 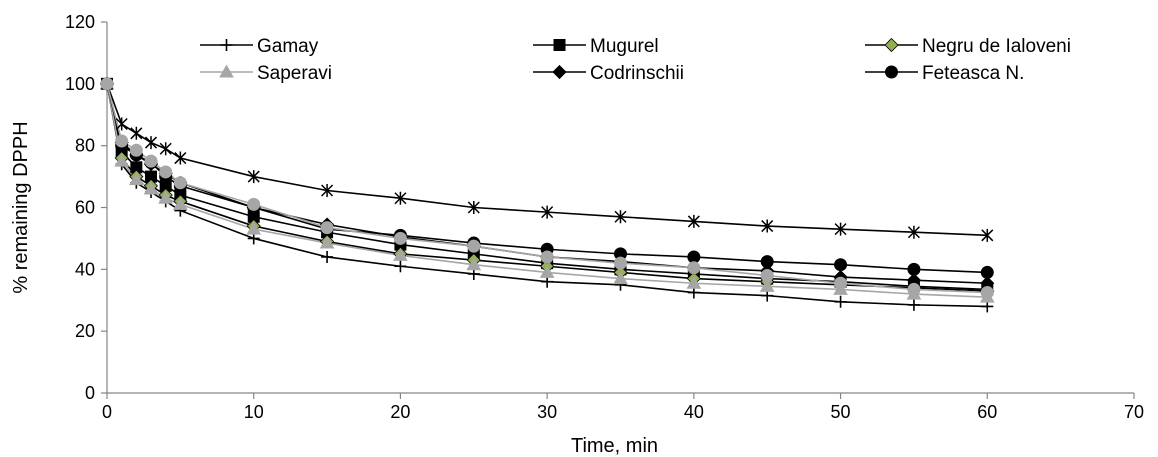 I want to click on y-tick-label: 20, so click(x=85, y=331).